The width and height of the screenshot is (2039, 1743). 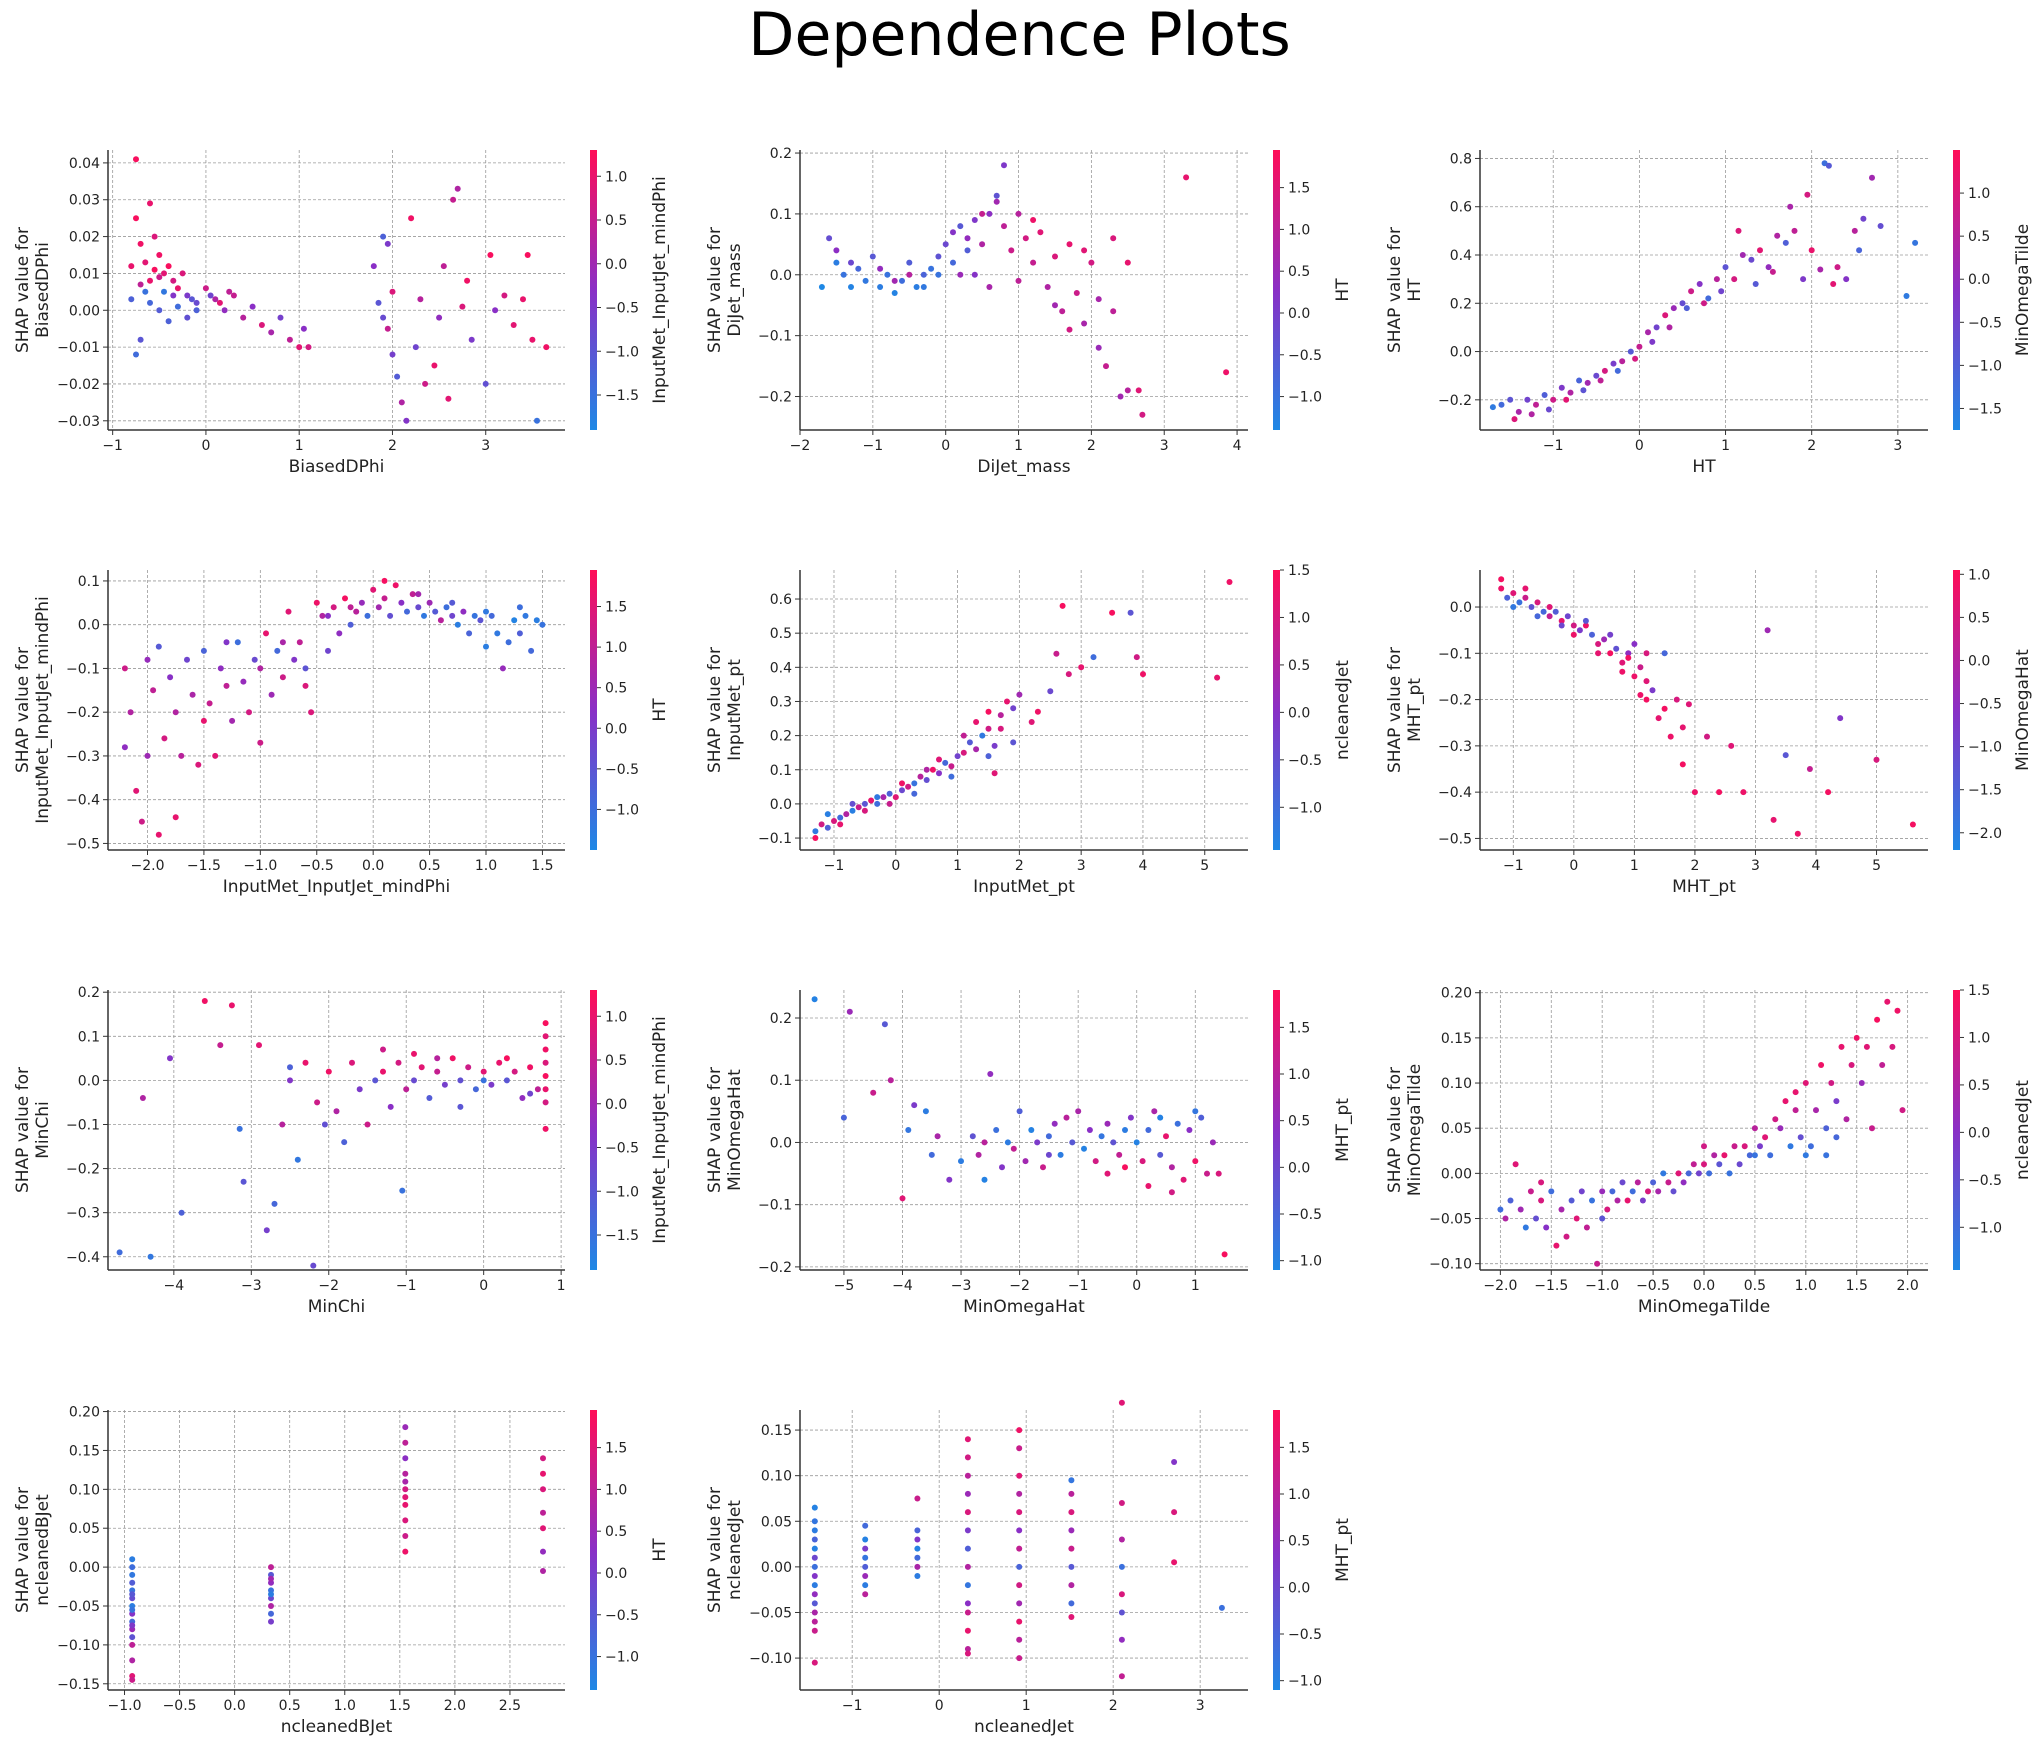 I want to click on y-tick-label: 0.05, so click(x=84, y=1529).